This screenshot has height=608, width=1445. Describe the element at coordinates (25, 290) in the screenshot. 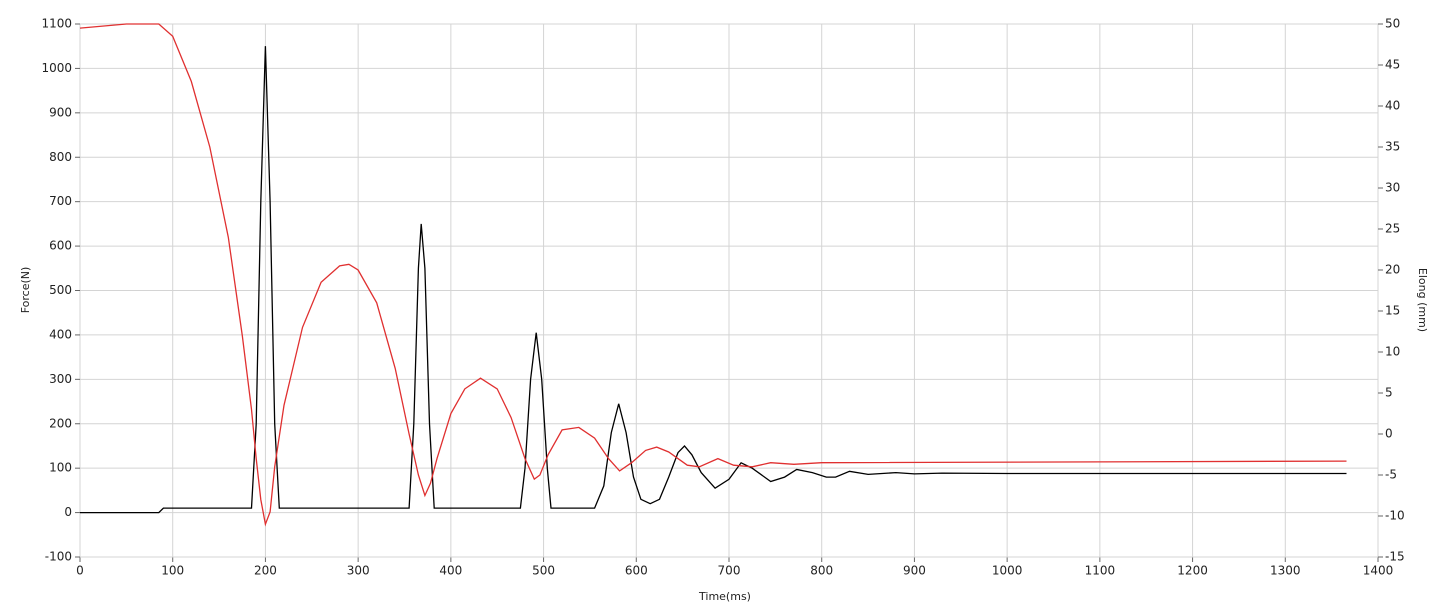

I see `y-axis-label: Force(N)` at that location.